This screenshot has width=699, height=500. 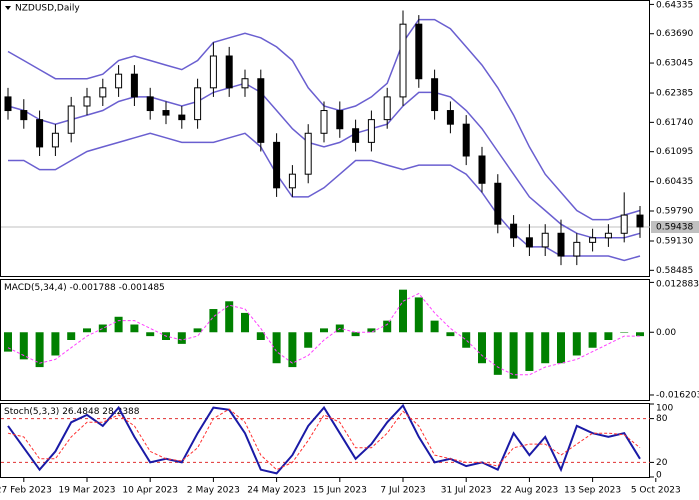 What do you see at coordinates (31, 412) in the screenshot?
I see `stoch-name: Stoch(5,3,3)` at bounding box center [31, 412].